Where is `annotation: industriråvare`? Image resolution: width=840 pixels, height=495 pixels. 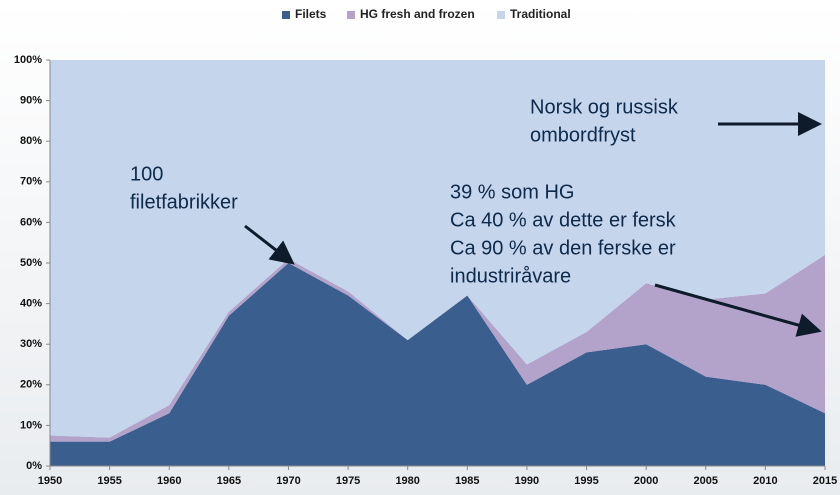
annotation: industriråvare is located at coordinates (510, 276).